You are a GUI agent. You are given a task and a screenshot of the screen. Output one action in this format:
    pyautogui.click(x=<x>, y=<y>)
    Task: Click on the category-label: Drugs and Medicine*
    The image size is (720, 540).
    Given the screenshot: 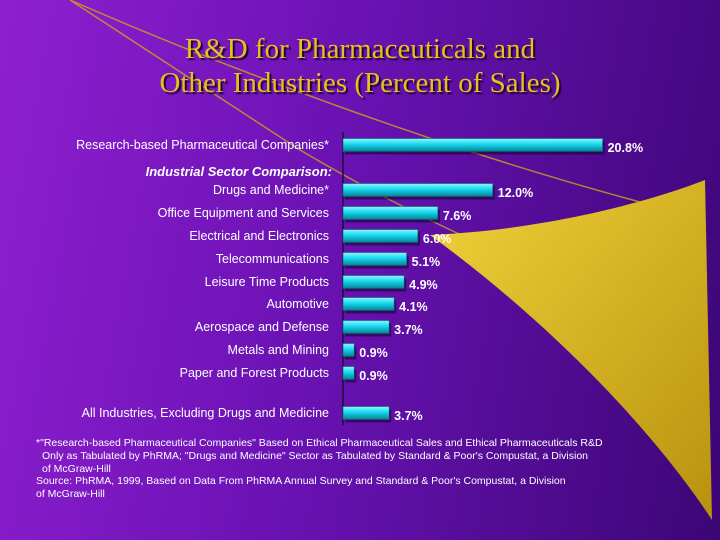 What is the action you would take?
    pyautogui.click(x=271, y=190)
    